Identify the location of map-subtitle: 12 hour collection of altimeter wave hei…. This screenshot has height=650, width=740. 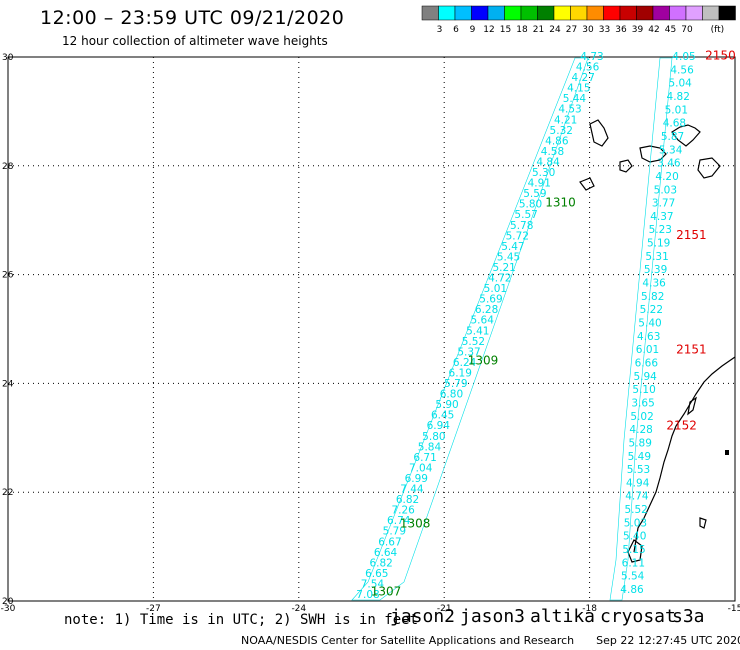
(195, 41).